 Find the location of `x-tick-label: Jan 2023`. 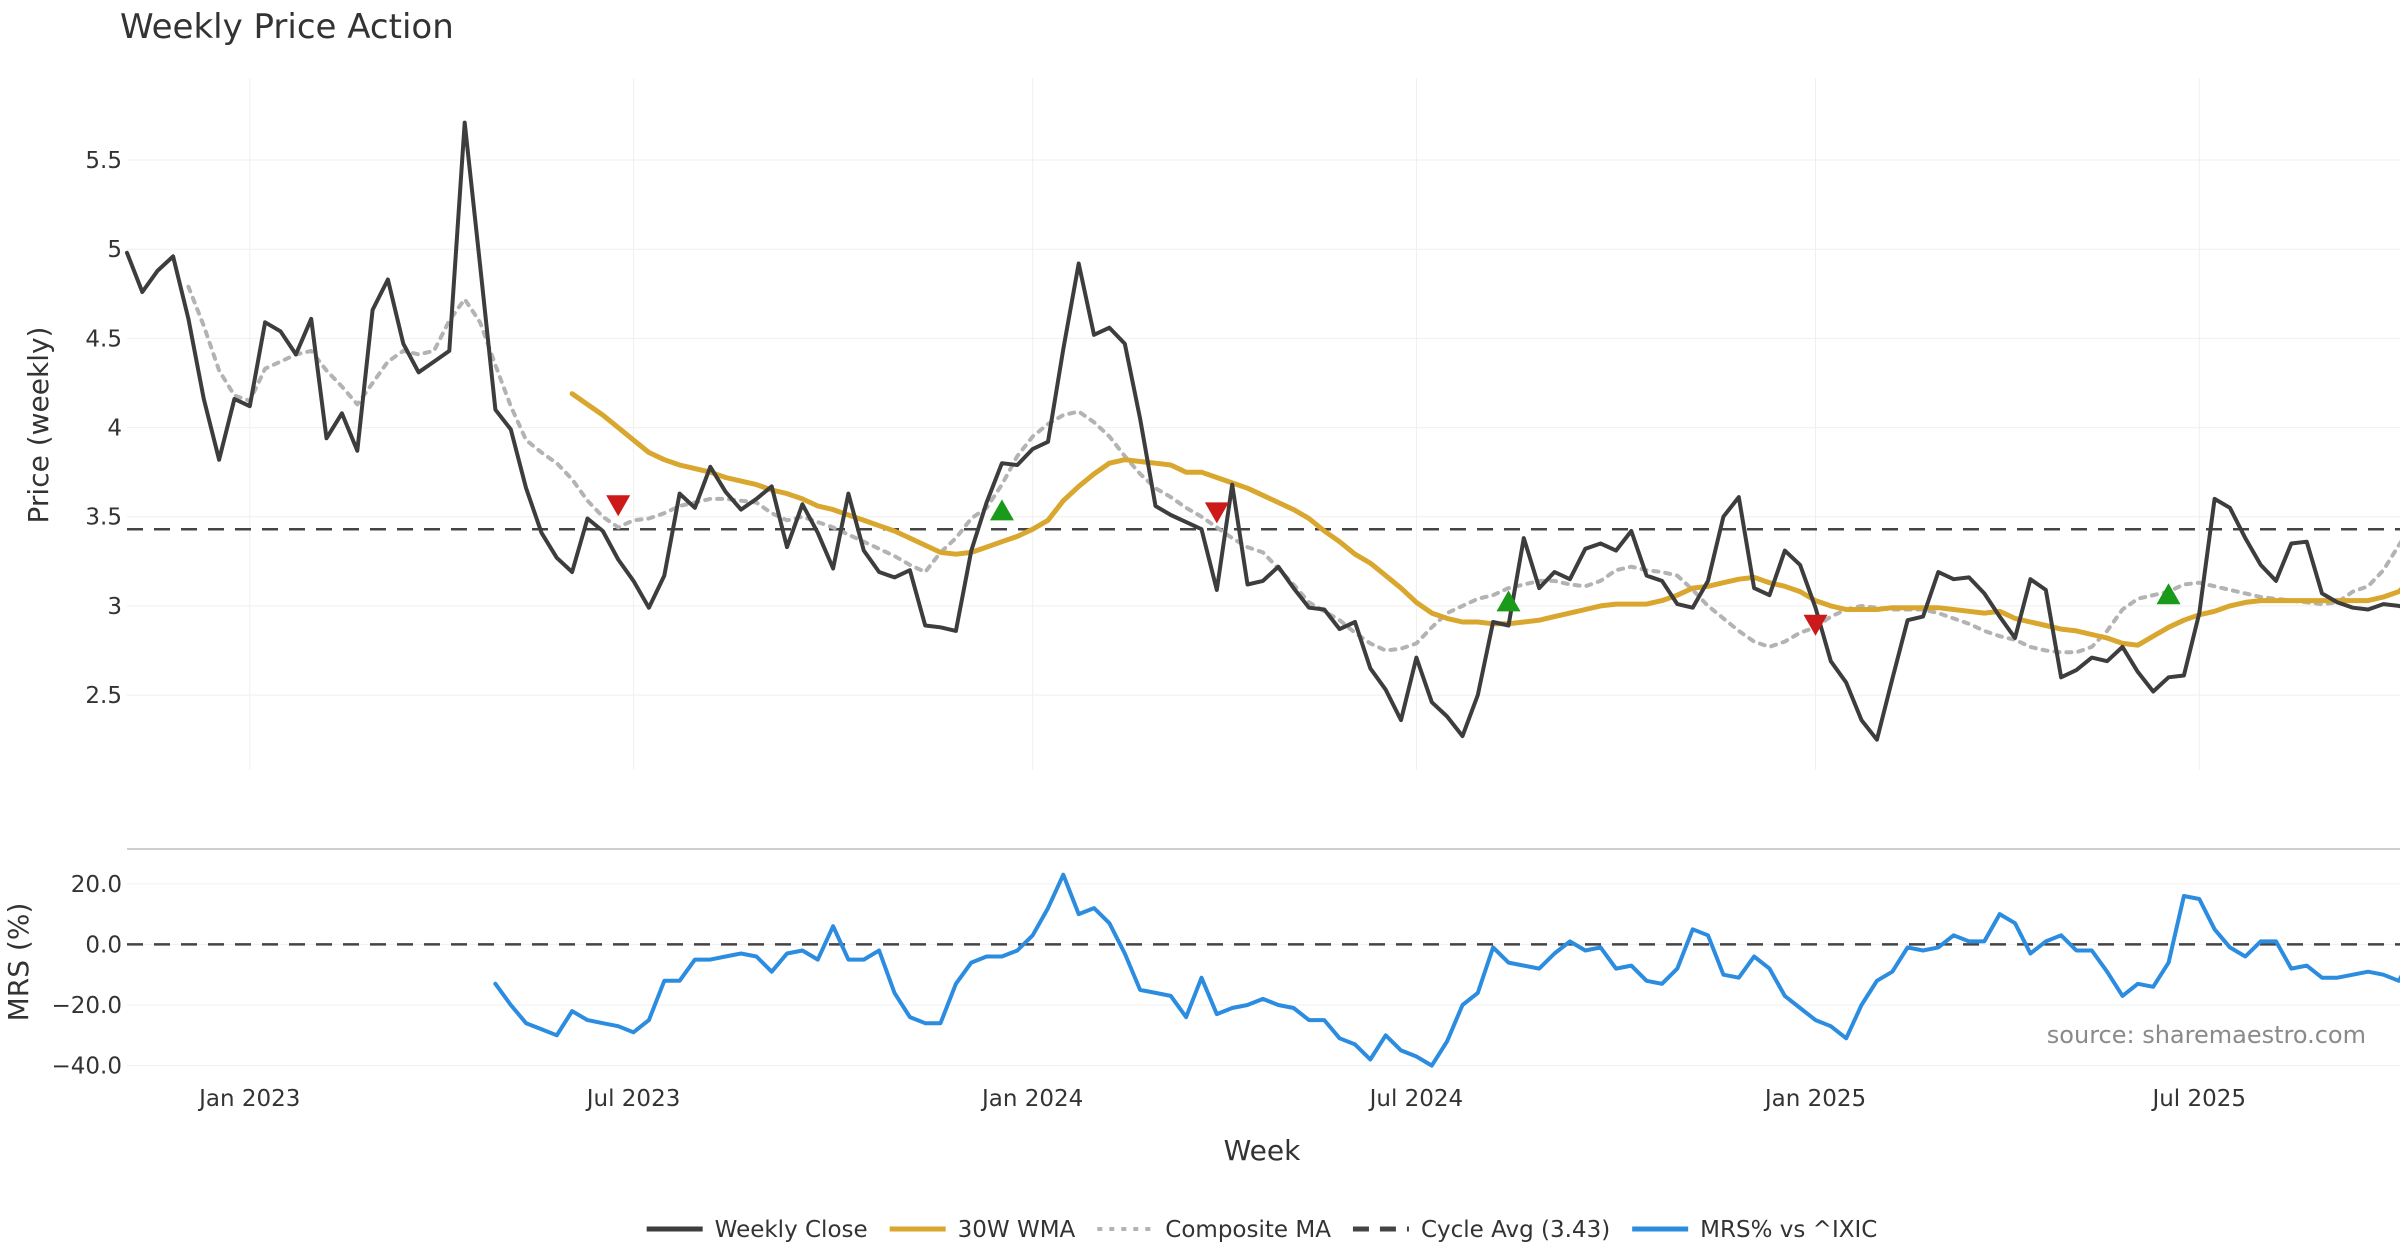

x-tick-label: Jan 2023 is located at coordinates (248, 1099).